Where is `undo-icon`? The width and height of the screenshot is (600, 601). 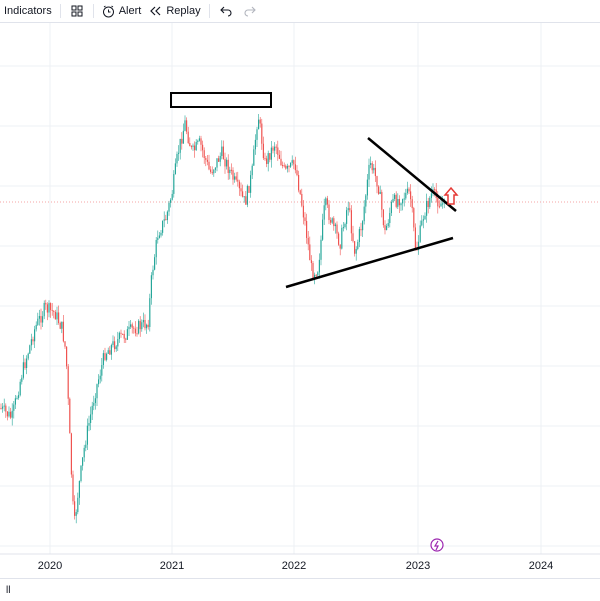
undo-icon is located at coordinates (225, 11).